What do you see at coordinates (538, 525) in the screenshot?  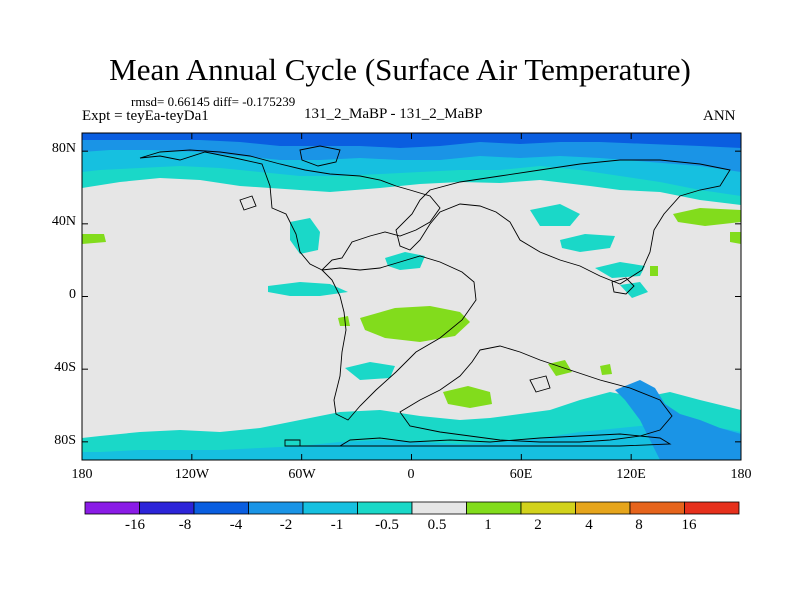 I see `colorbar-label: 2` at bounding box center [538, 525].